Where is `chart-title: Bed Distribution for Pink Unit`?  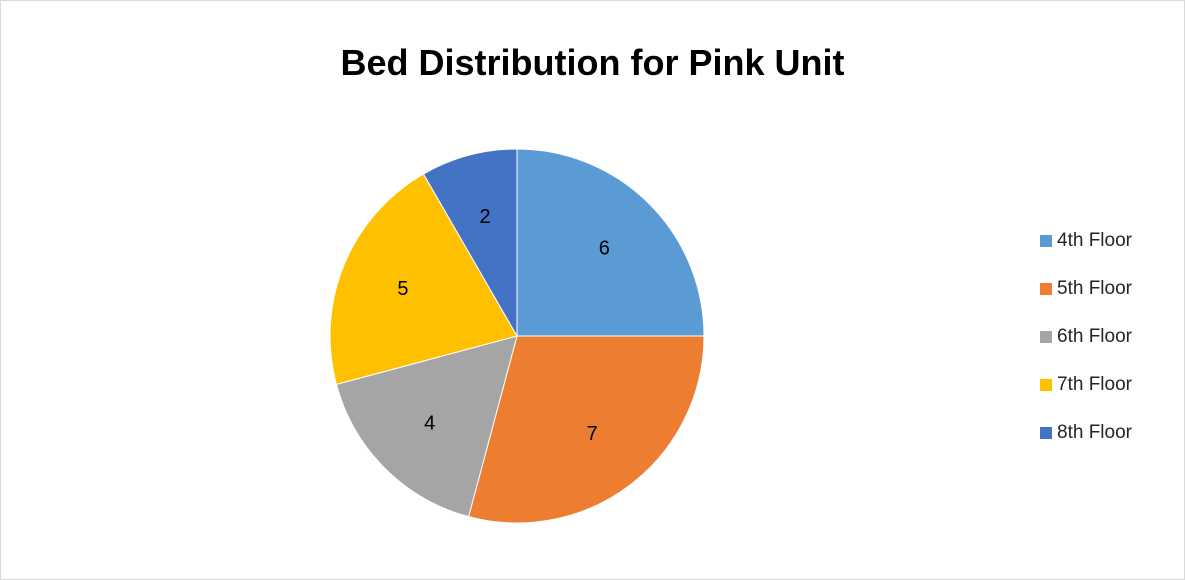
chart-title: Bed Distribution for Pink Unit is located at coordinates (592, 62).